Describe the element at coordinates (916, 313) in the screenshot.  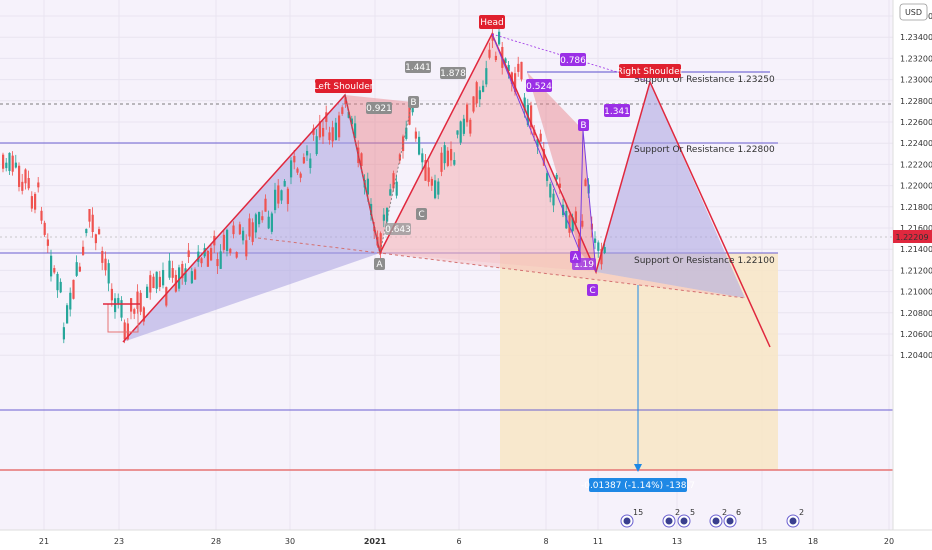
I see `price-tick: 1.20800` at that location.